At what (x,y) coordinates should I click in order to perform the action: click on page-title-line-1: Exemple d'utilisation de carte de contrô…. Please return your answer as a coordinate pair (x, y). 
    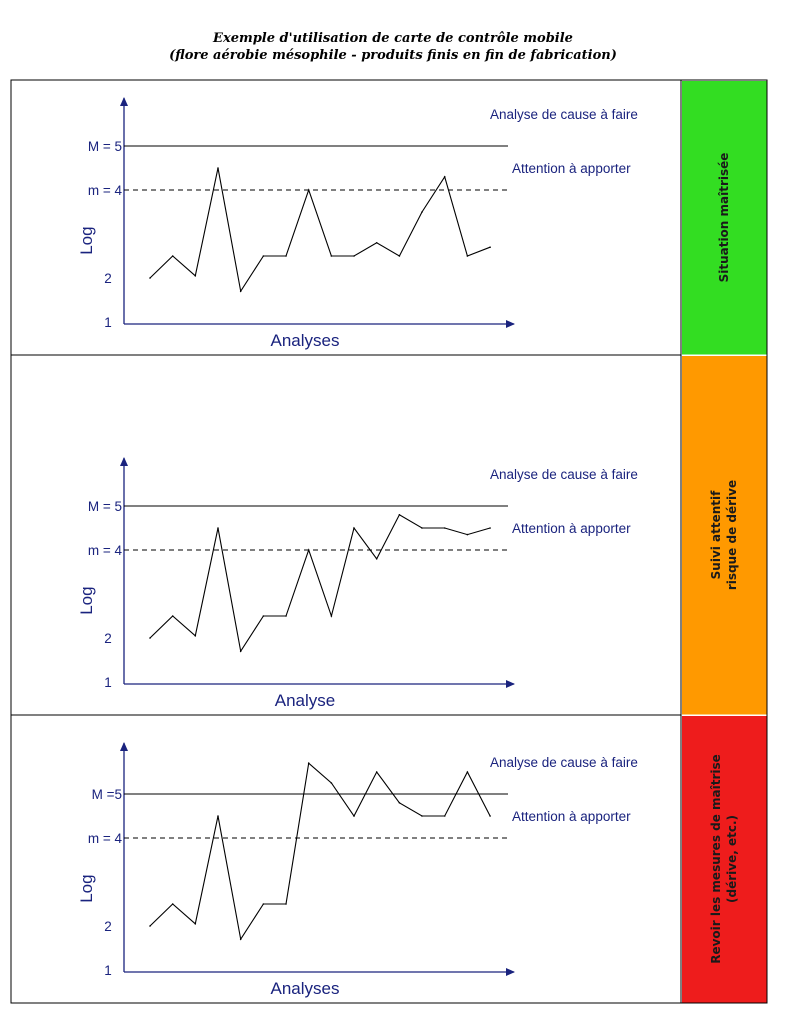
    Looking at the image, I should click on (393, 38).